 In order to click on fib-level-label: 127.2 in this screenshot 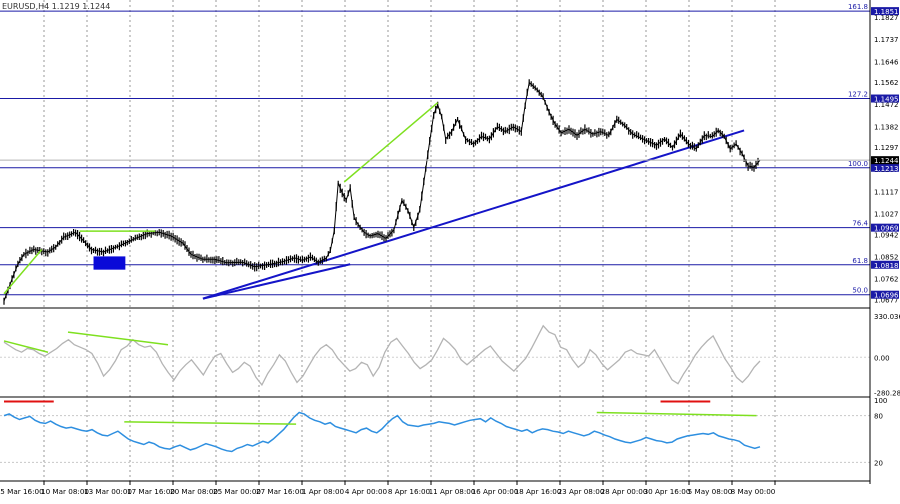, I will do `click(858, 95)`.